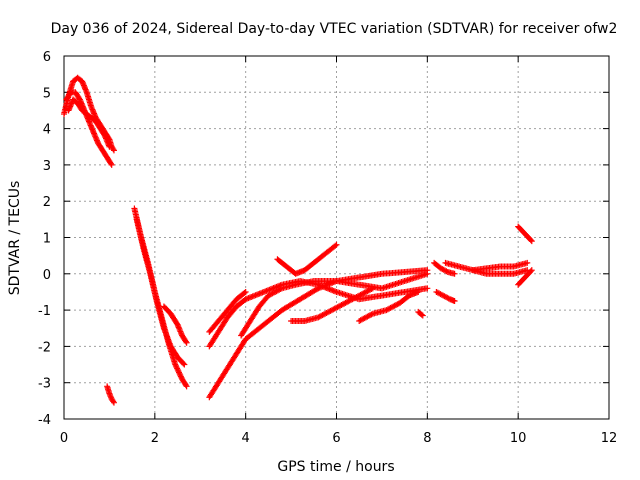 The width and height of the screenshot is (640, 480). Describe the element at coordinates (336, 438) in the screenshot. I see `x-tick-label: 6` at that location.